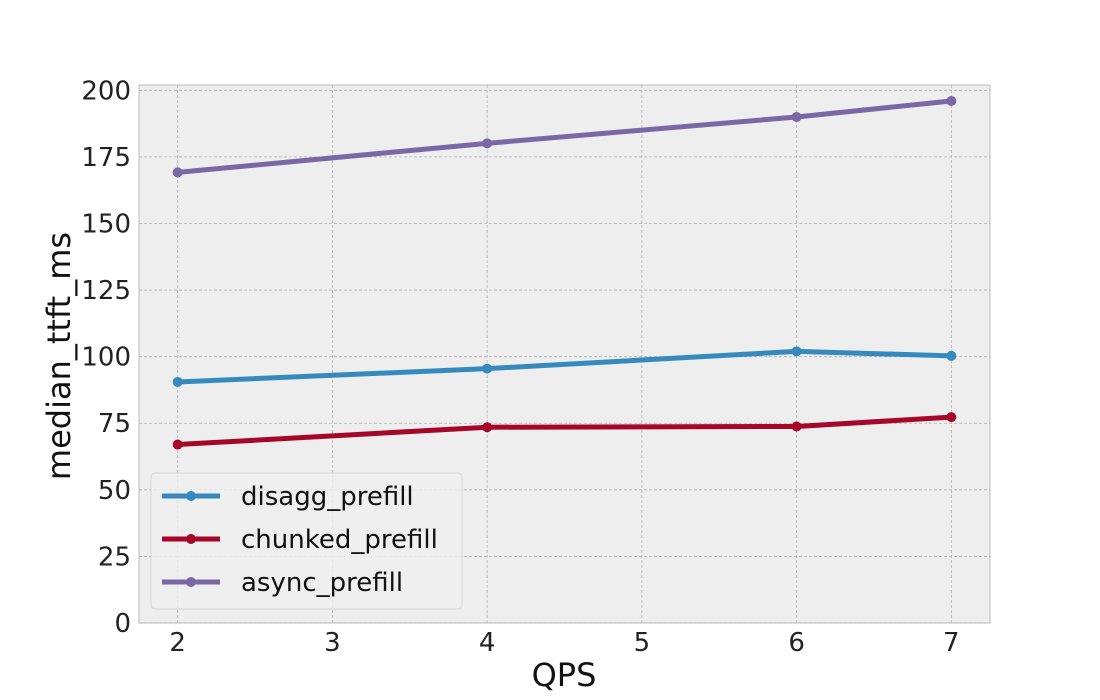 The width and height of the screenshot is (1100, 700). I want to click on y-tick-label: 100, so click(106, 358).